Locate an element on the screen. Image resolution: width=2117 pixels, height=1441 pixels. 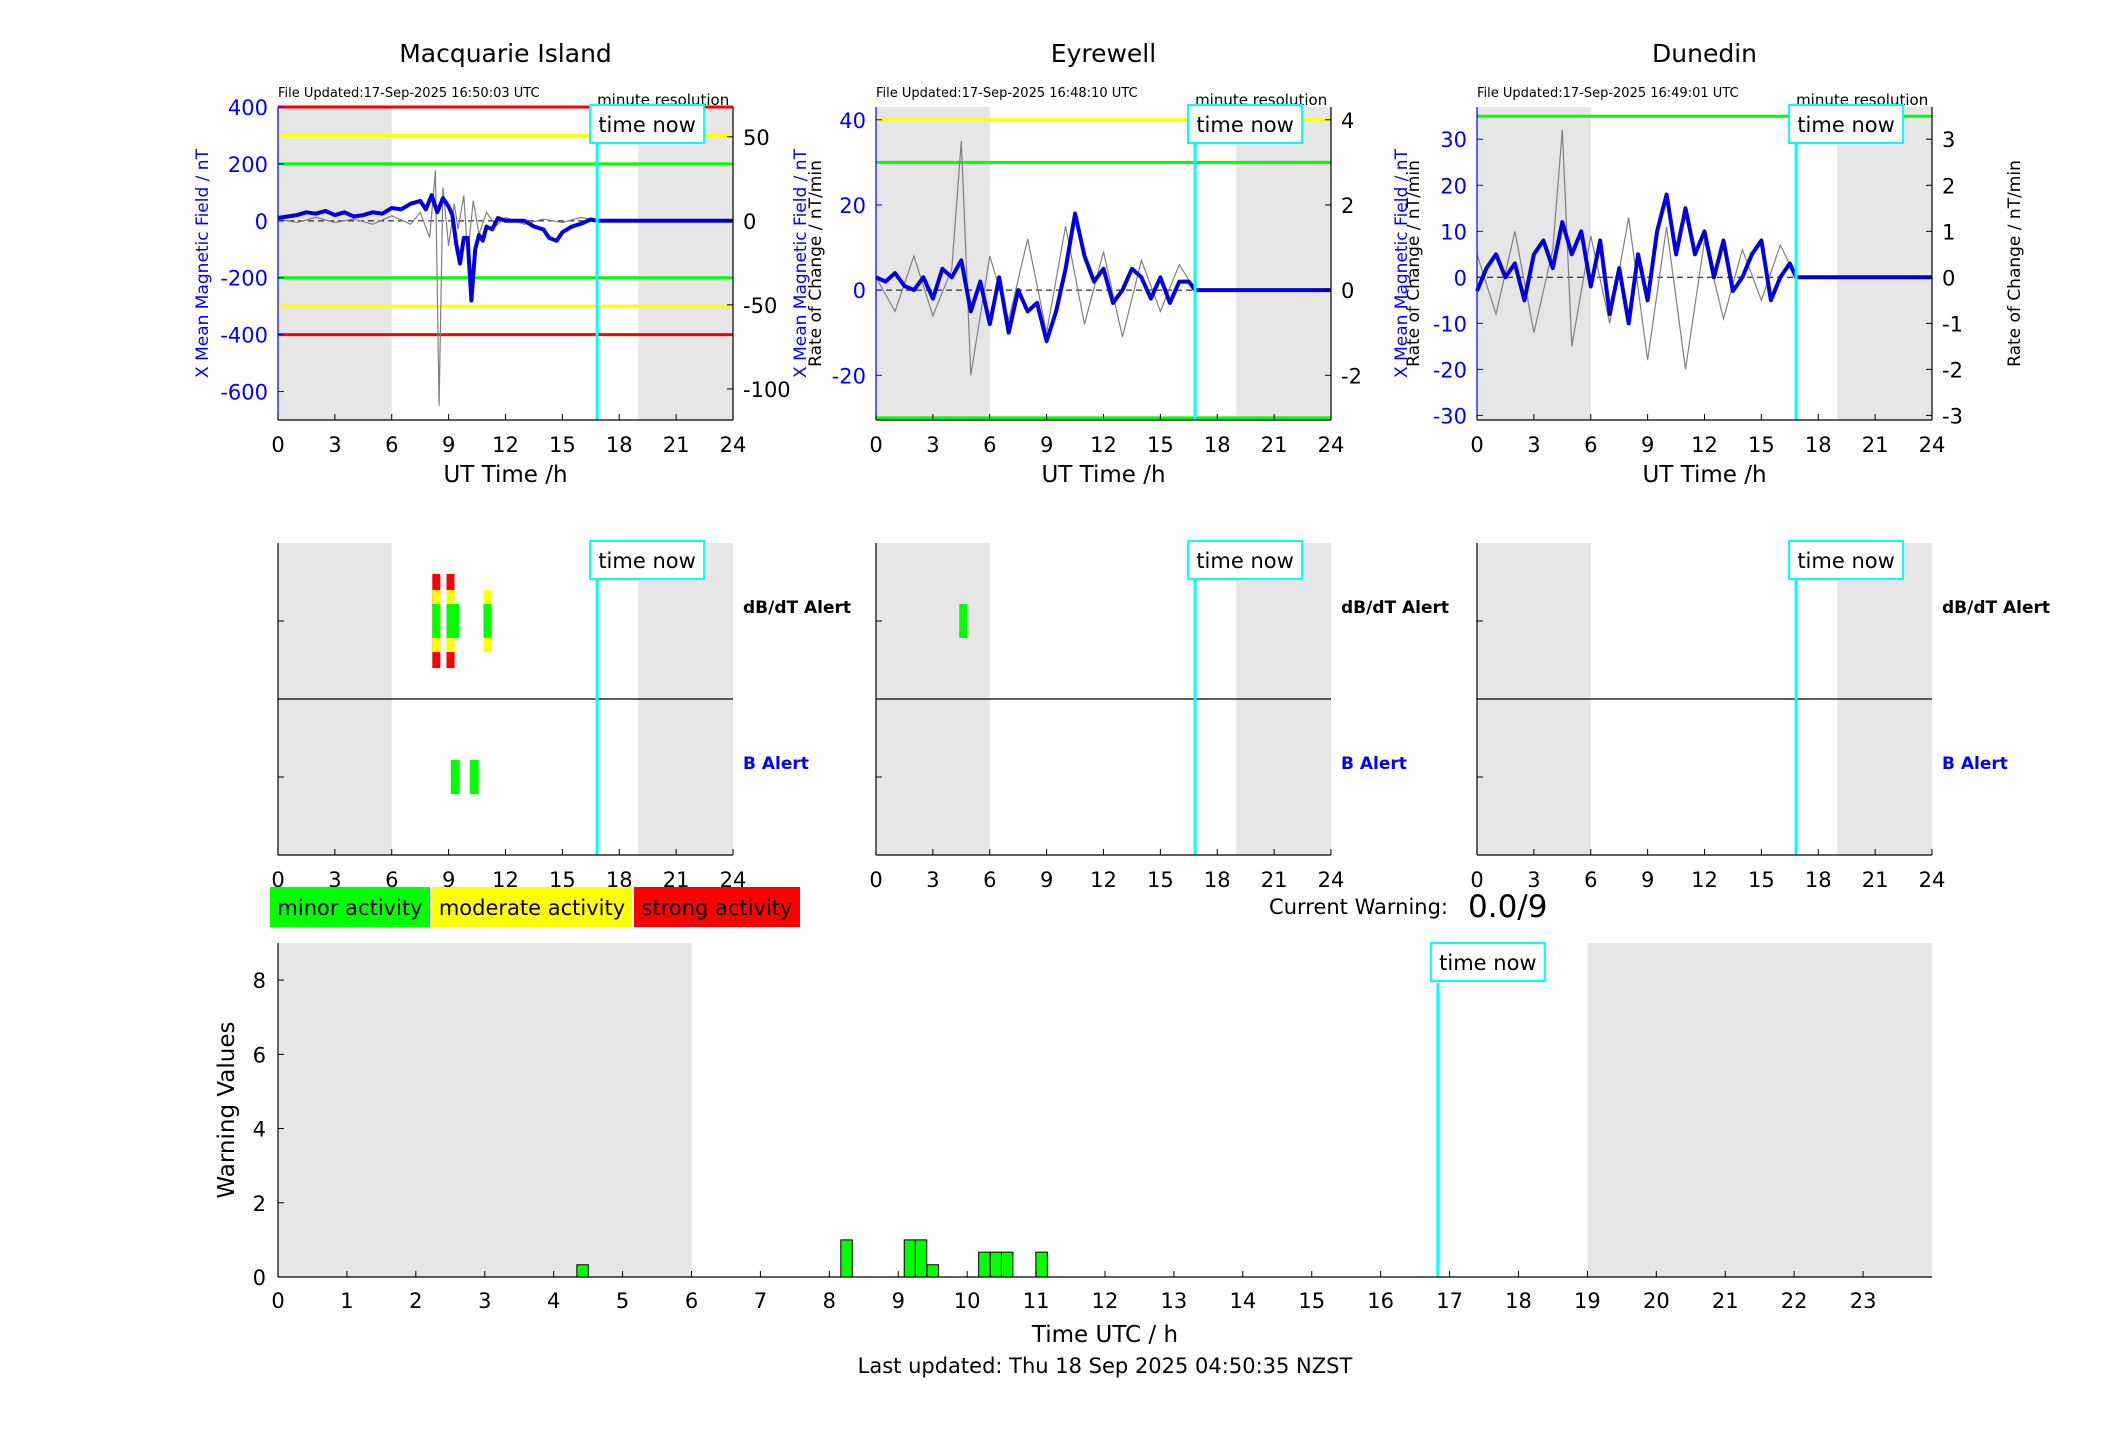
x-tick-label: 5 is located at coordinates (622, 1301).